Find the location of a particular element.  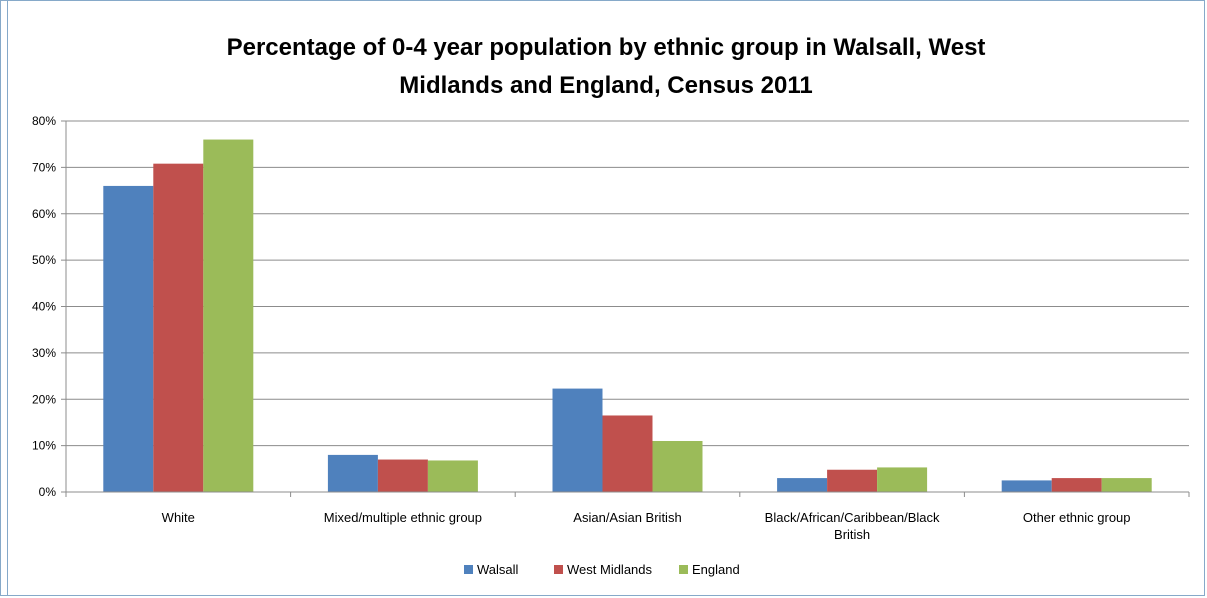

x-category-label: Asian/Asian British is located at coordinates (627, 517).